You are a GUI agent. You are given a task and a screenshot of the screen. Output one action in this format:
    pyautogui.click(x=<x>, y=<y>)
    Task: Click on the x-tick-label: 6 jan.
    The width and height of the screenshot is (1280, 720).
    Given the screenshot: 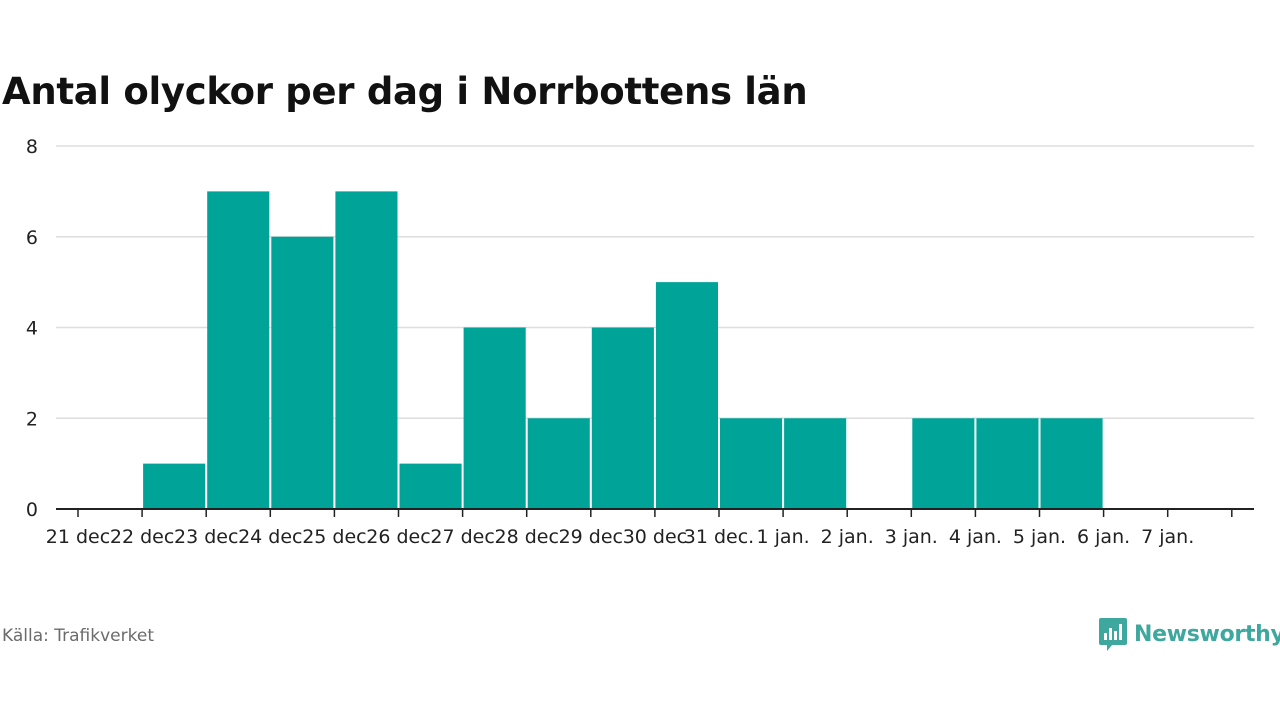 What is the action you would take?
    pyautogui.click(x=1103, y=537)
    